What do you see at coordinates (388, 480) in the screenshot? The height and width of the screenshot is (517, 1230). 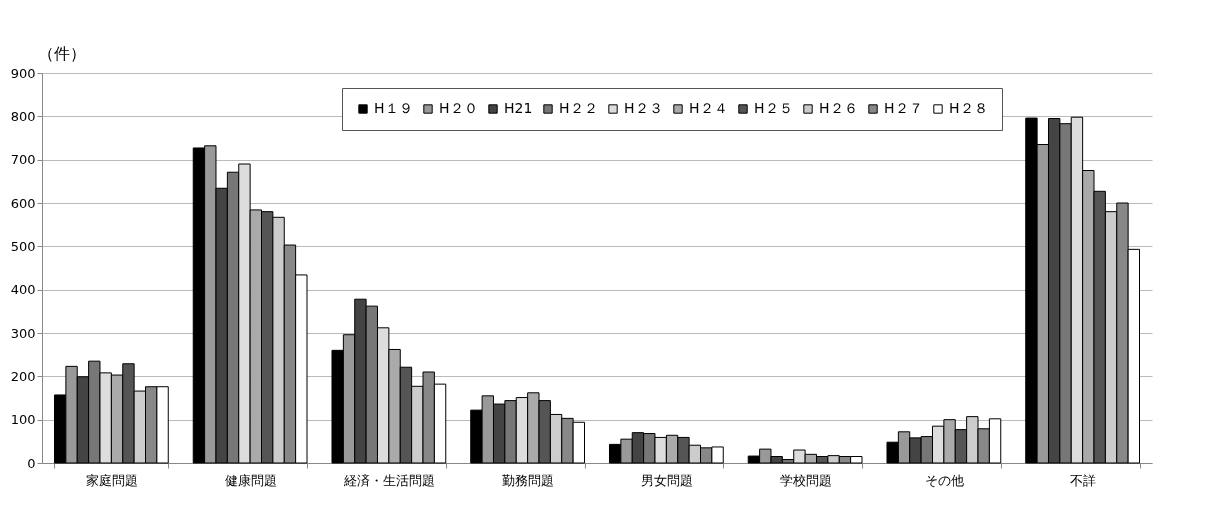 I see `x-tick-label: 経済・生活問題` at bounding box center [388, 480].